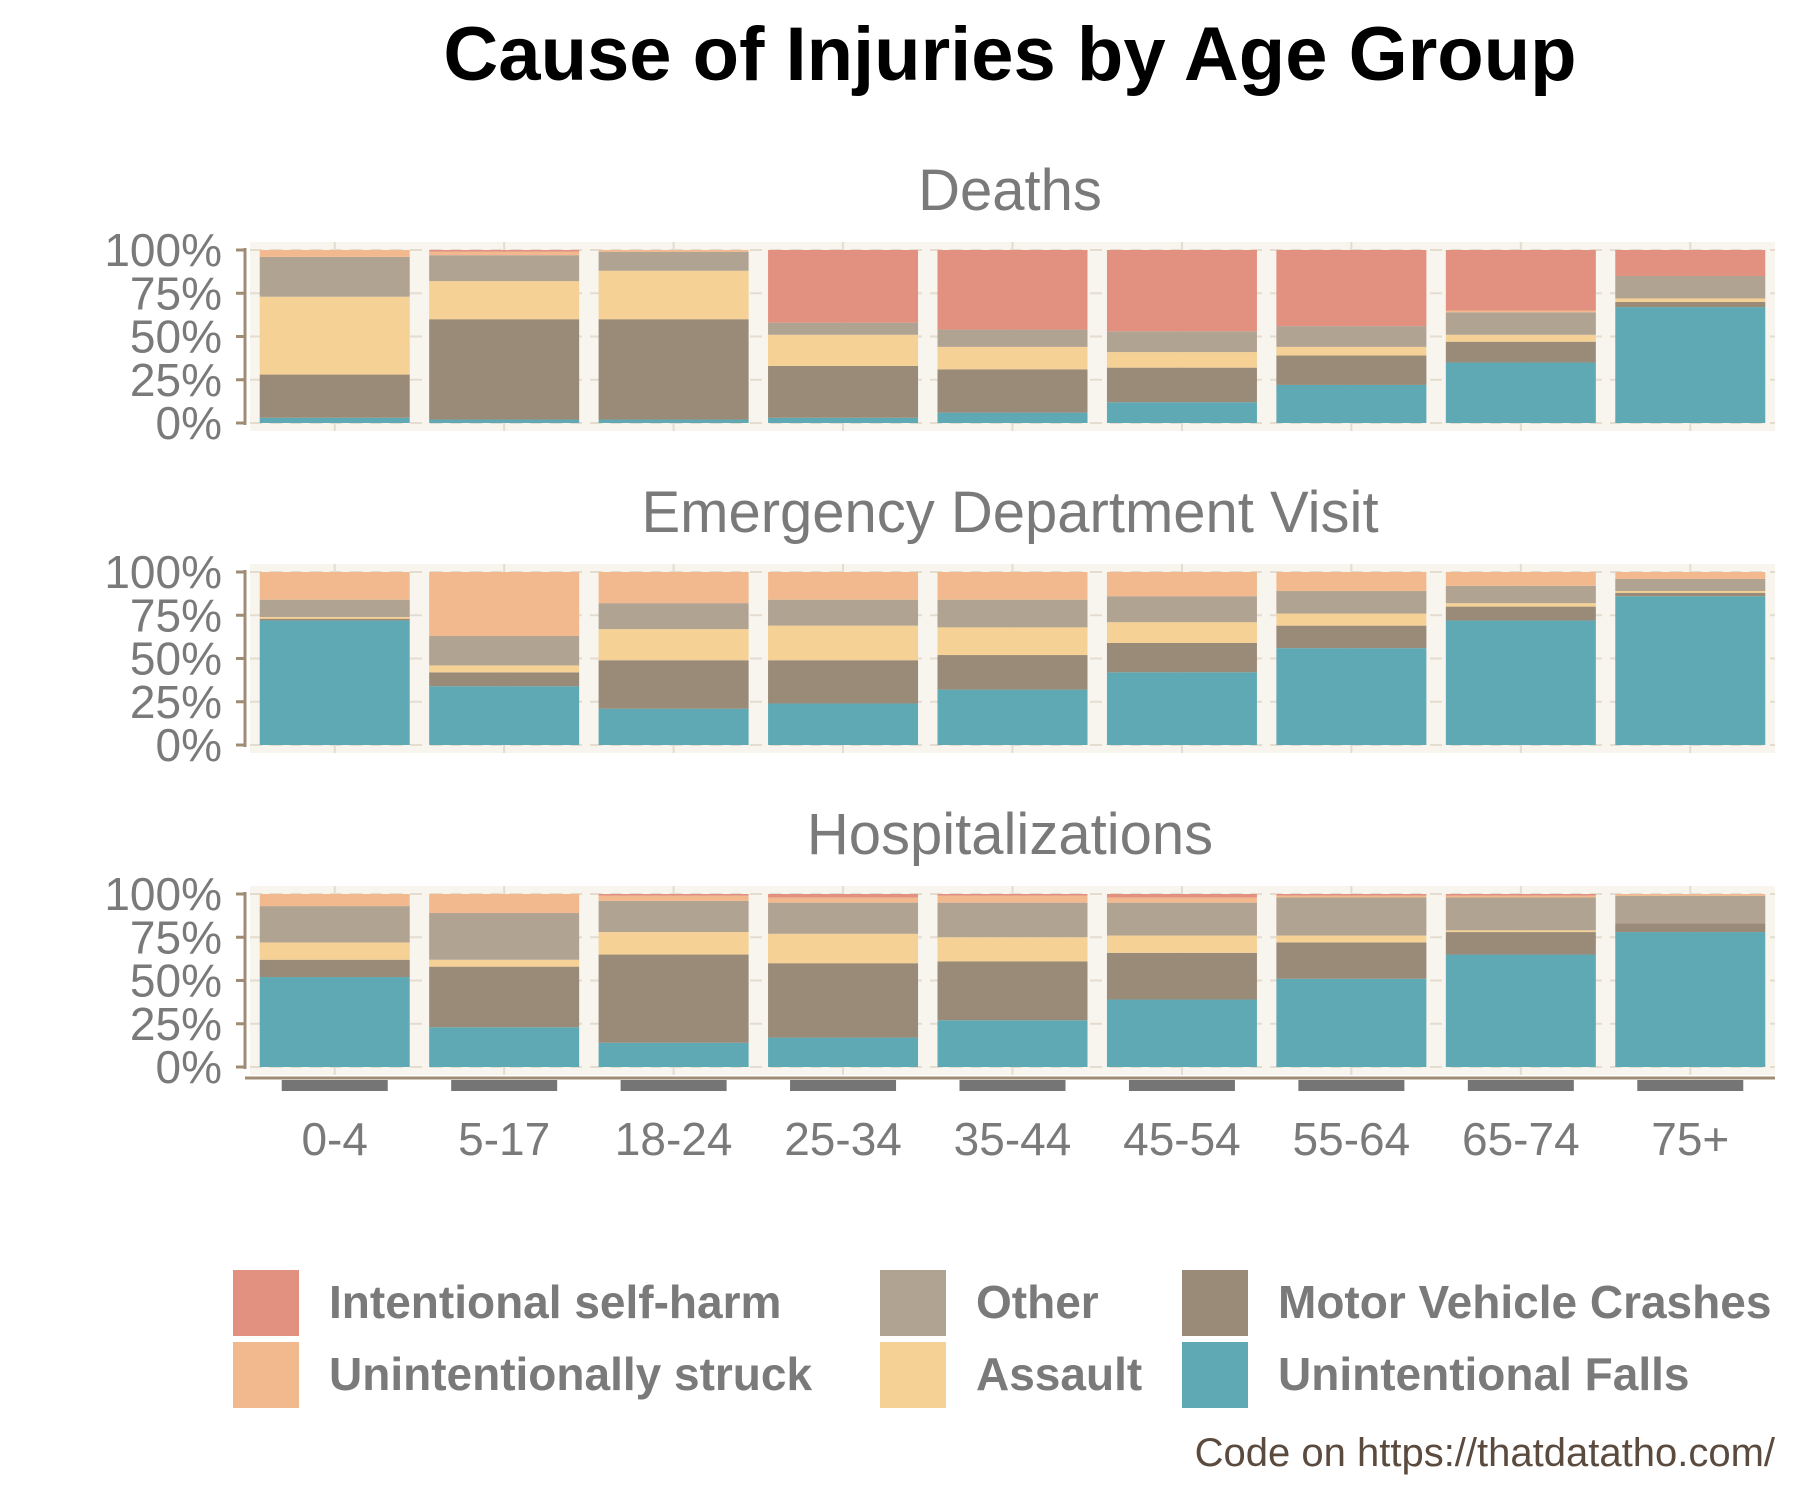 This screenshot has width=1800, height=1500. What do you see at coordinates (504, 669) in the screenshot?
I see `bar-segment-emergency-department-visit-5-17-assault` at bounding box center [504, 669].